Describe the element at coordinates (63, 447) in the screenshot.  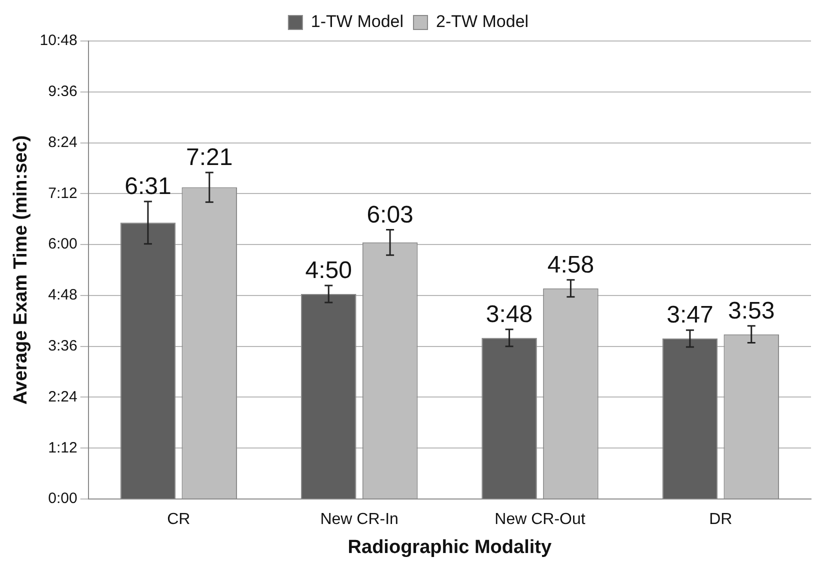
I see `y-tick-label: 1:12` at that location.